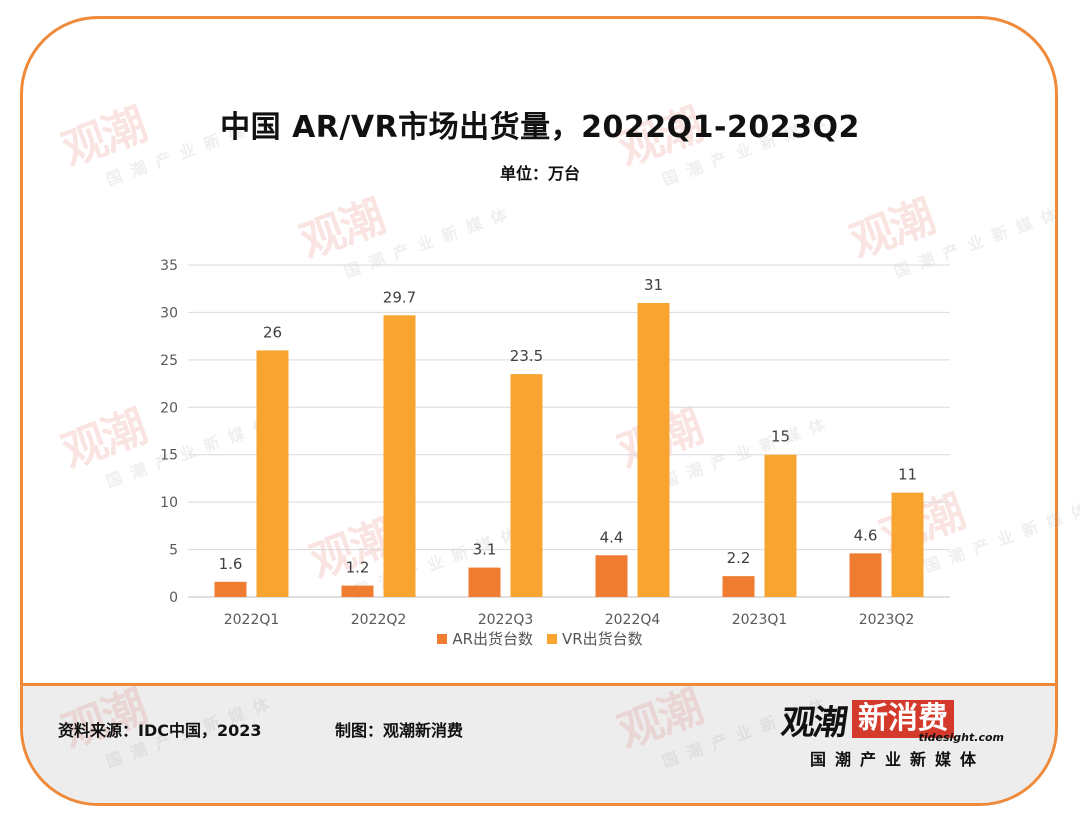  Describe the element at coordinates (173, 551) in the screenshot. I see `y-tick-label: 5` at that location.